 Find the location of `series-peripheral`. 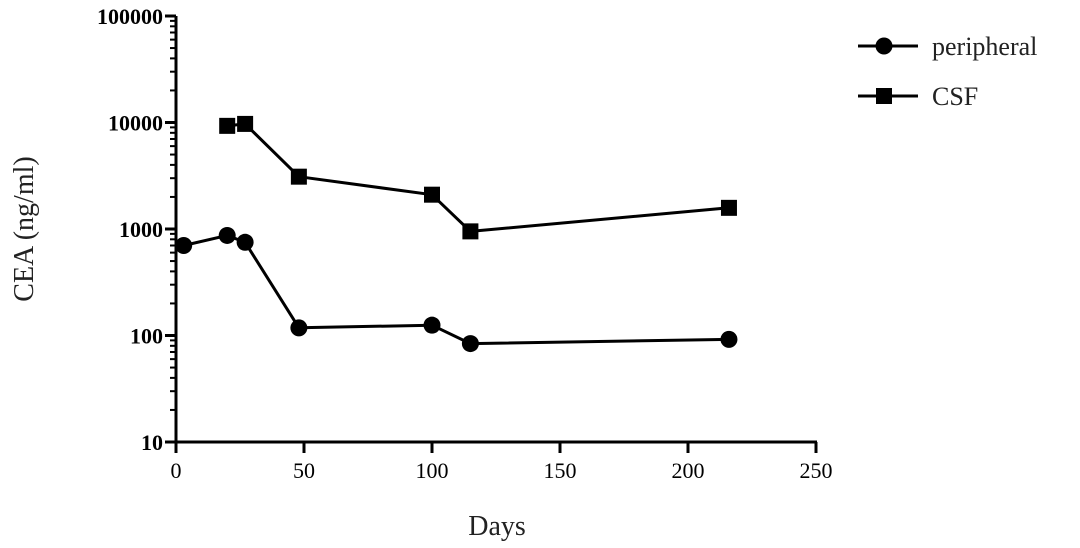

series-peripheral is located at coordinates (456, 289).